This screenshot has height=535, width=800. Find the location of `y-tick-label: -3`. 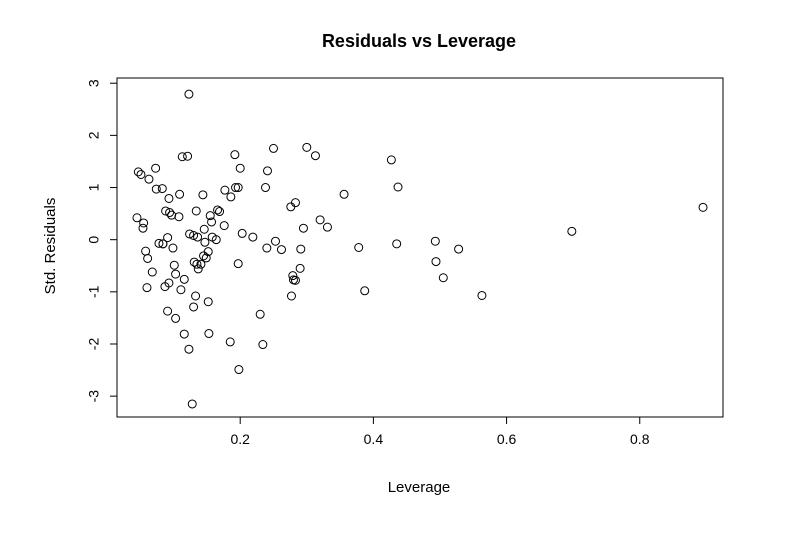

y-tick-label: -3 is located at coordinates (94, 396).